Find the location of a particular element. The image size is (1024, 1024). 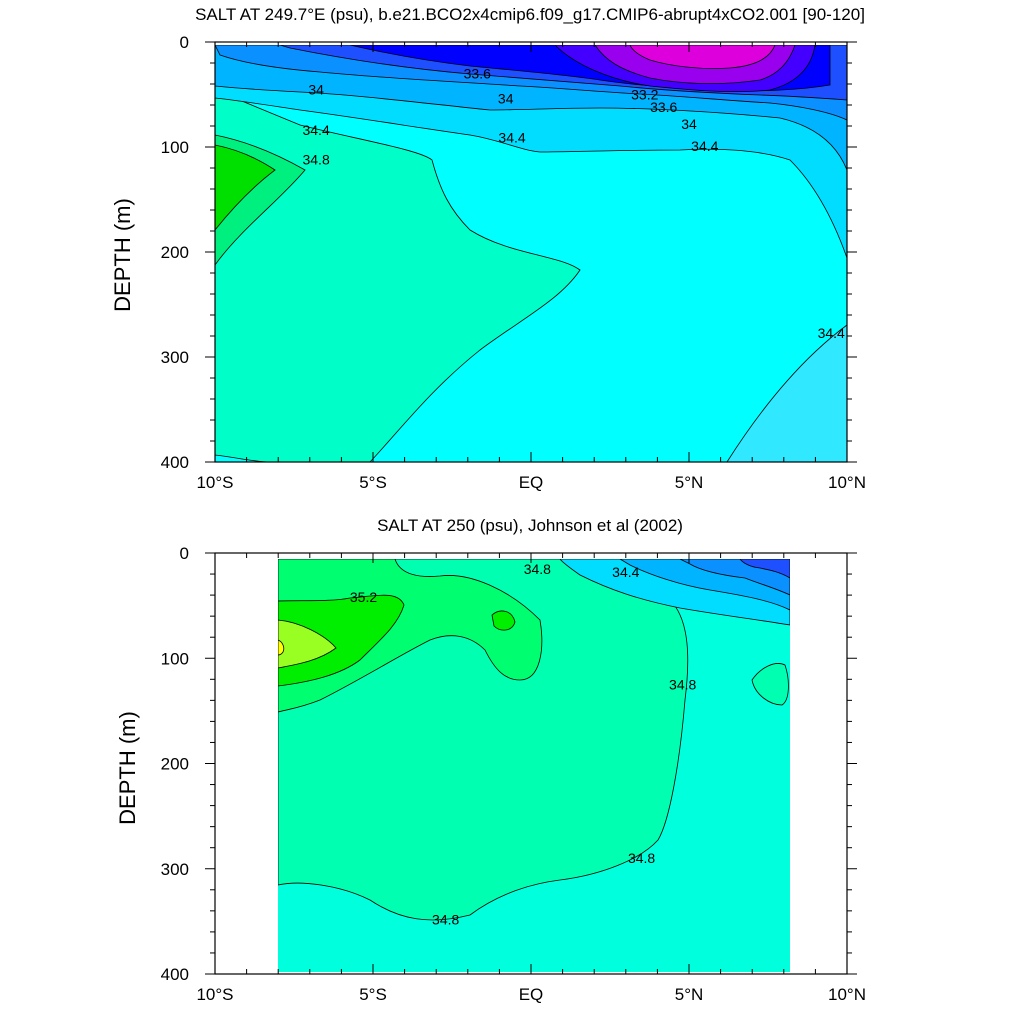

contour-34.8-island is located at coordinates (770, 684).